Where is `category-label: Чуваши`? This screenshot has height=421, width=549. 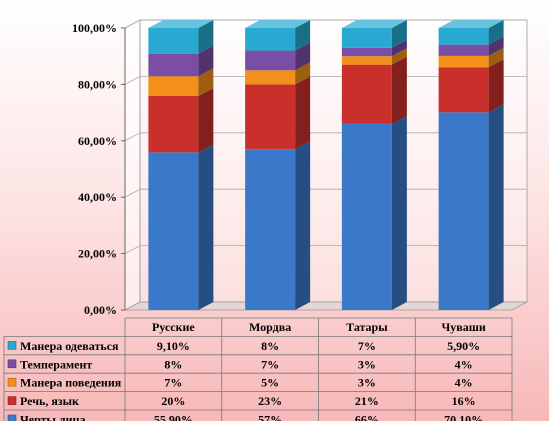
category-label: Чуваши is located at coordinates (463, 327).